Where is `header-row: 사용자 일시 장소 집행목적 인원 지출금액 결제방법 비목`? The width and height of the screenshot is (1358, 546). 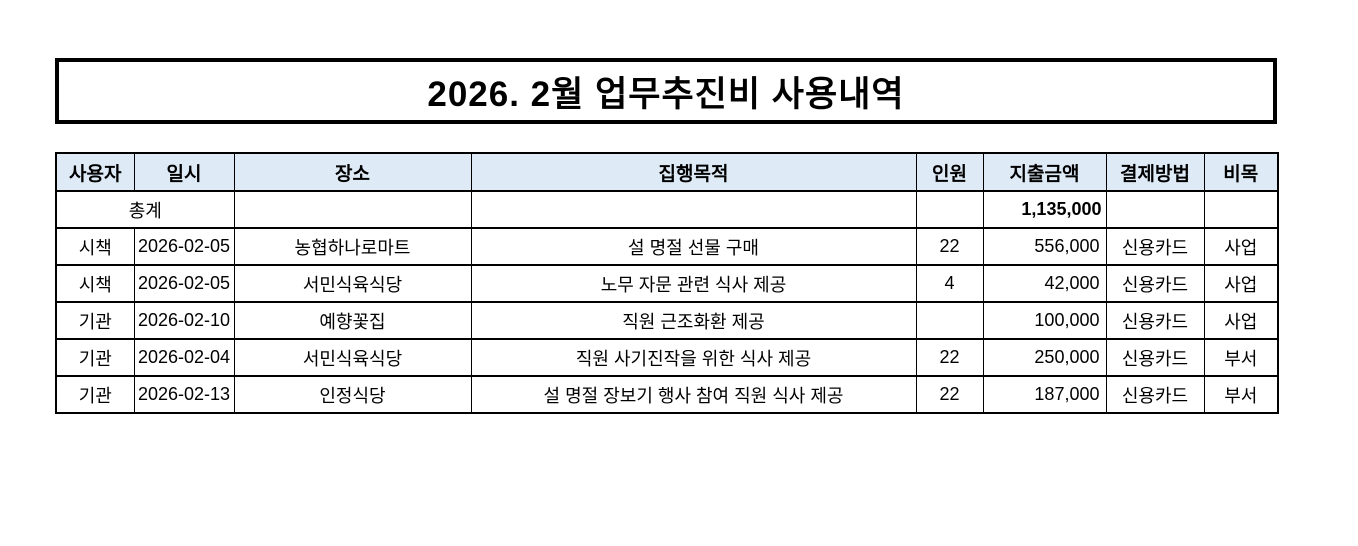
header-row: 사용자 일시 장소 집행목적 인원 지출금액 결제방법 비목 is located at coordinates (667, 172).